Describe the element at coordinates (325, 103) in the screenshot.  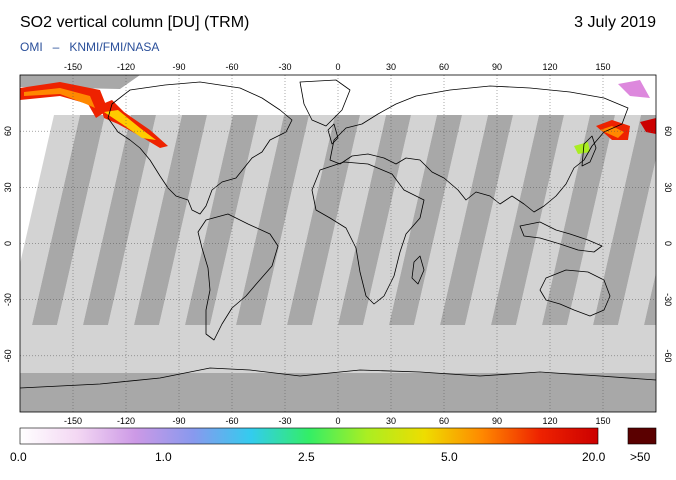
I see `greenland-outline` at that location.